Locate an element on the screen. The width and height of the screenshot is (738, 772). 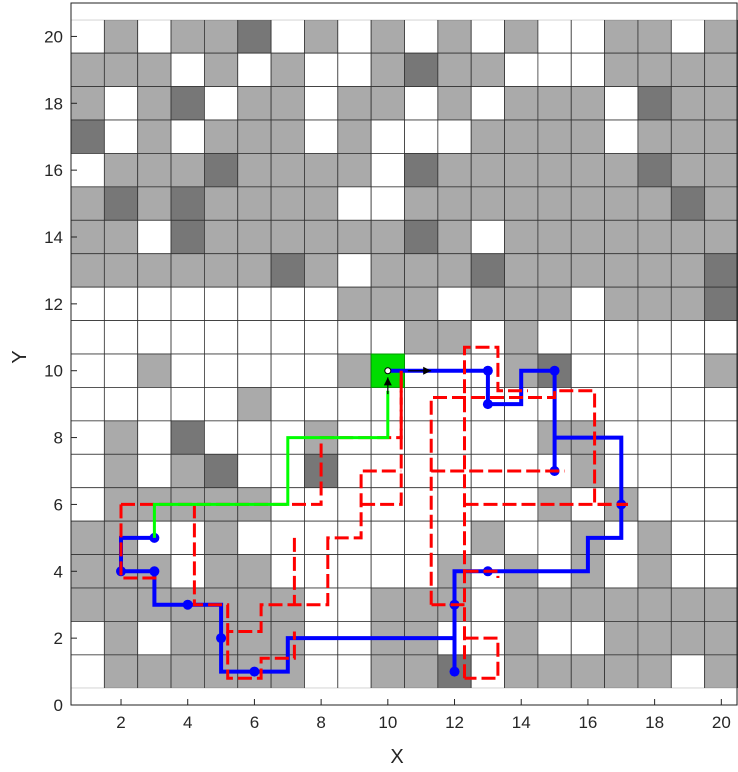
y-tick-label: 6 is located at coordinates (58, 504).